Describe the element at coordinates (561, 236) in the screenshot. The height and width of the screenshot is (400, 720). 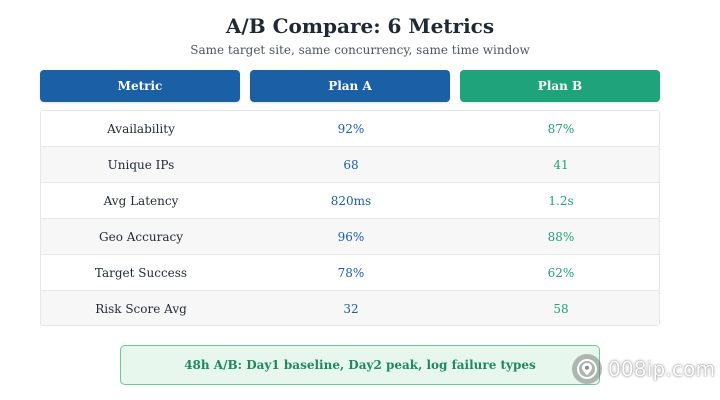
I see `plan-b-cell: 88%` at that location.